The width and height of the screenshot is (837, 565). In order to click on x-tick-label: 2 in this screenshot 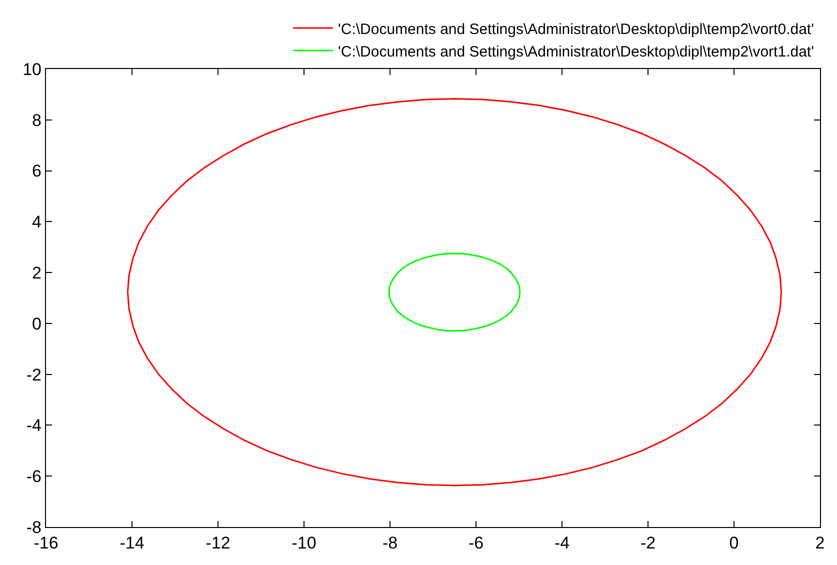, I will do `click(820, 543)`.